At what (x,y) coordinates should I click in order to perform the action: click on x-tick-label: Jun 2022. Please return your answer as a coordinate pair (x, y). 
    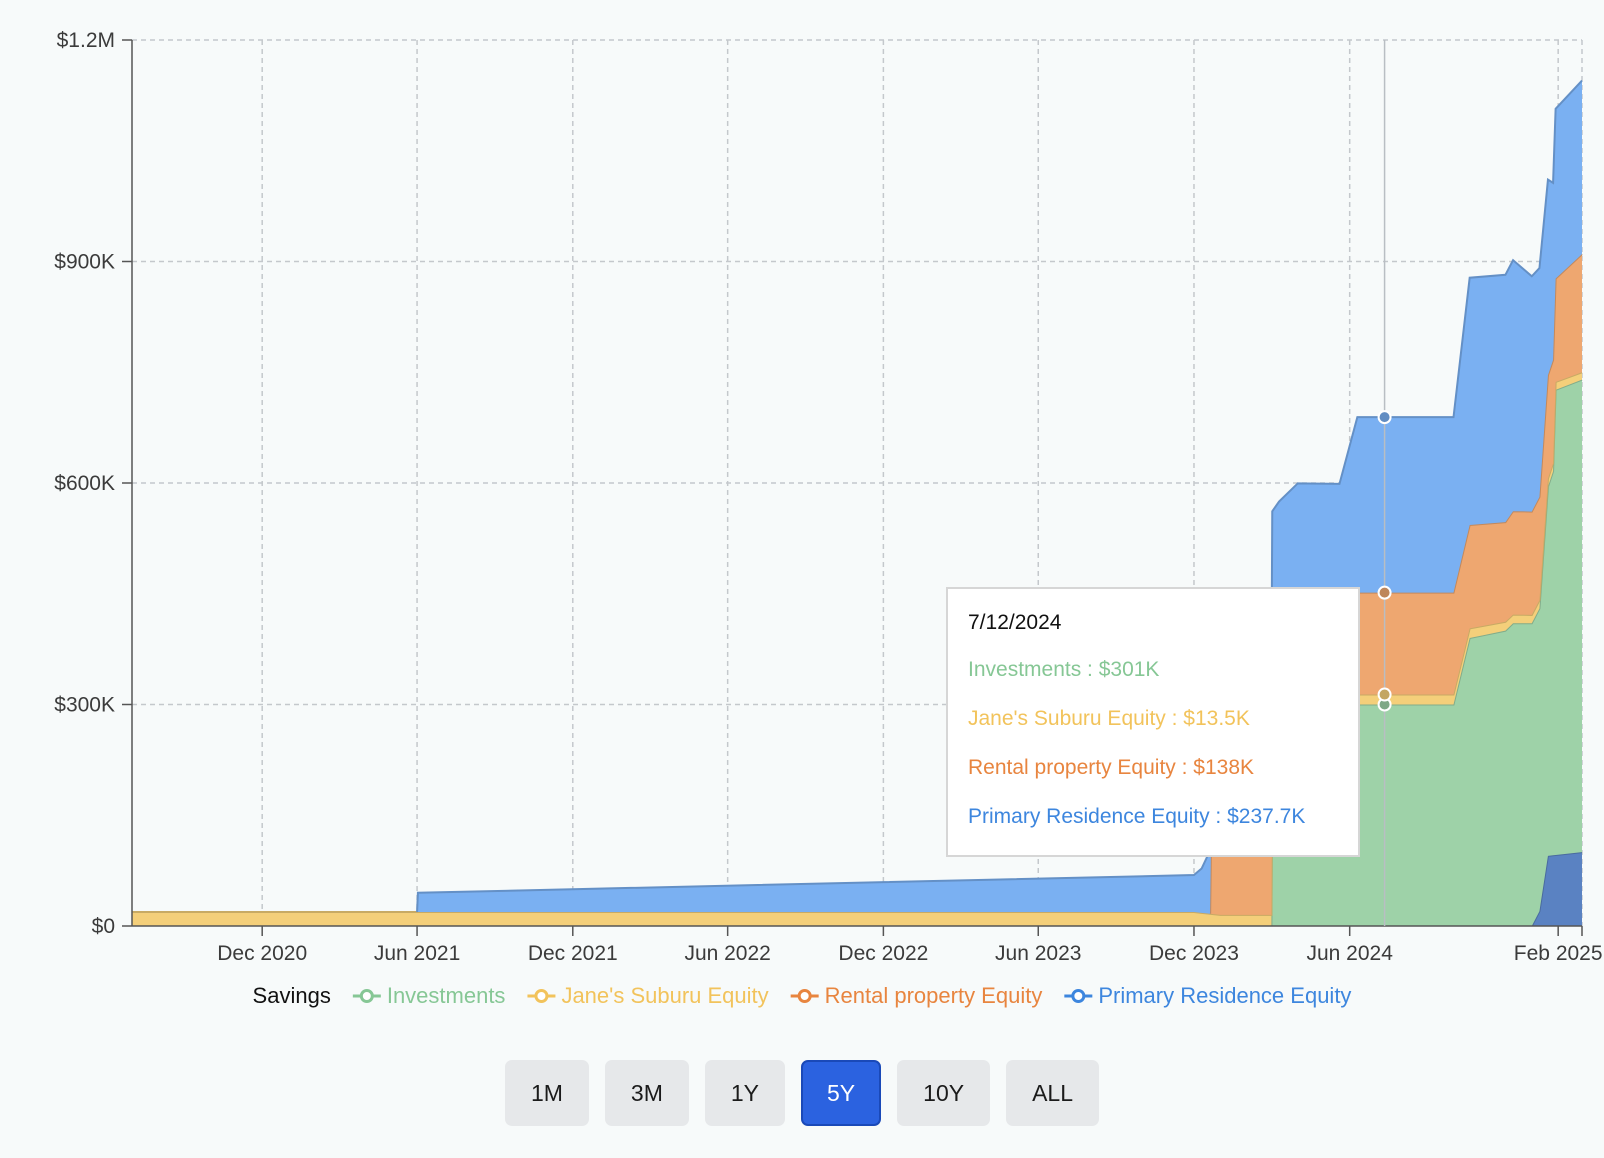
    Looking at the image, I should click on (727, 953).